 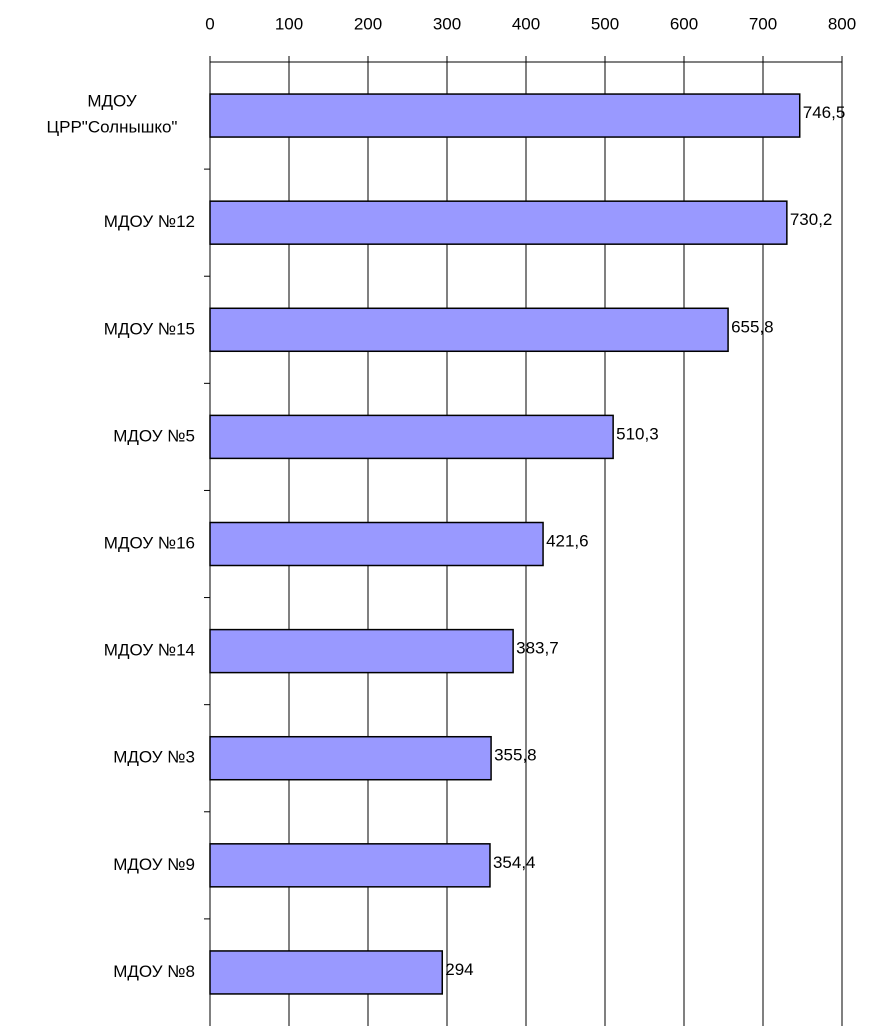 I want to click on x-tick-label: 100, so click(x=289, y=23).